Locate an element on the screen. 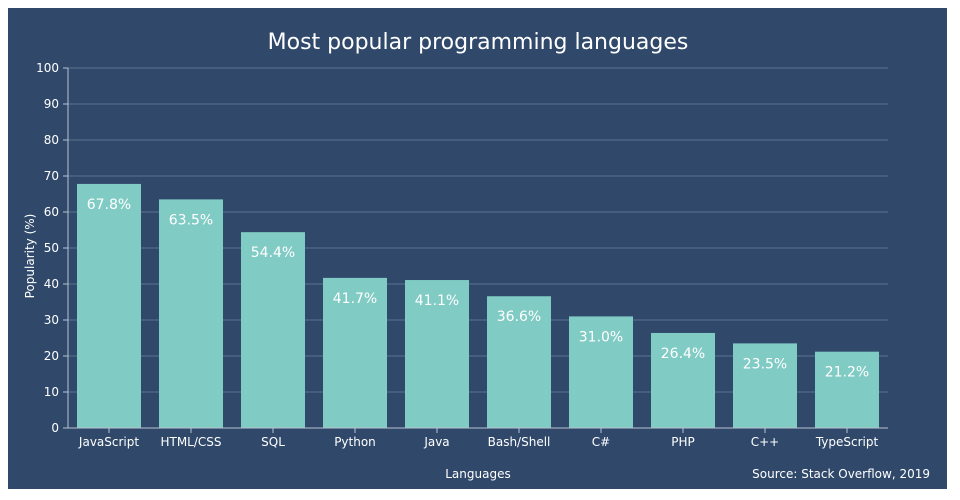 The width and height of the screenshot is (960, 500). bar-value-label: 31.0% is located at coordinates (601, 337).